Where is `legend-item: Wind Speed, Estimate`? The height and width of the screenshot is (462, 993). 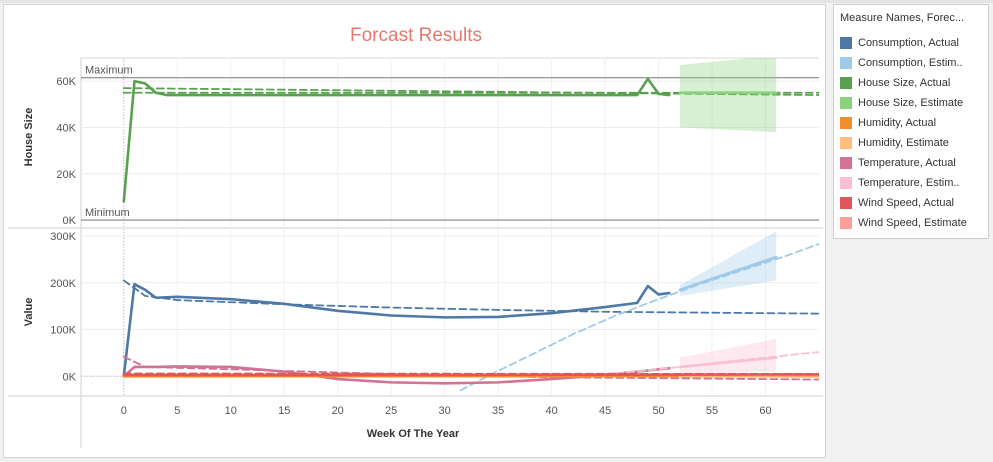
legend-item: Wind Speed, Estimate is located at coordinates (911, 223).